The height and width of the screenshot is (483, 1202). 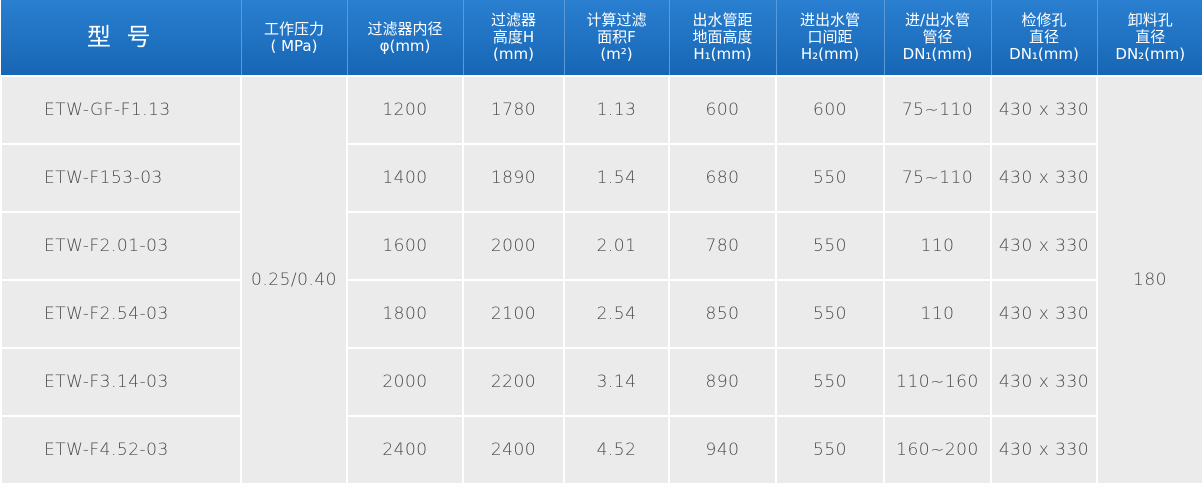 I want to click on discharge-cell: 180, so click(x=1149, y=279).